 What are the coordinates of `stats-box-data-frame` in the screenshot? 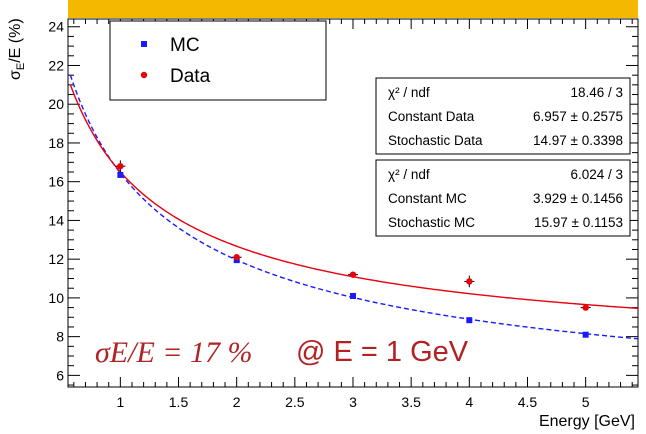 It's located at (503, 116).